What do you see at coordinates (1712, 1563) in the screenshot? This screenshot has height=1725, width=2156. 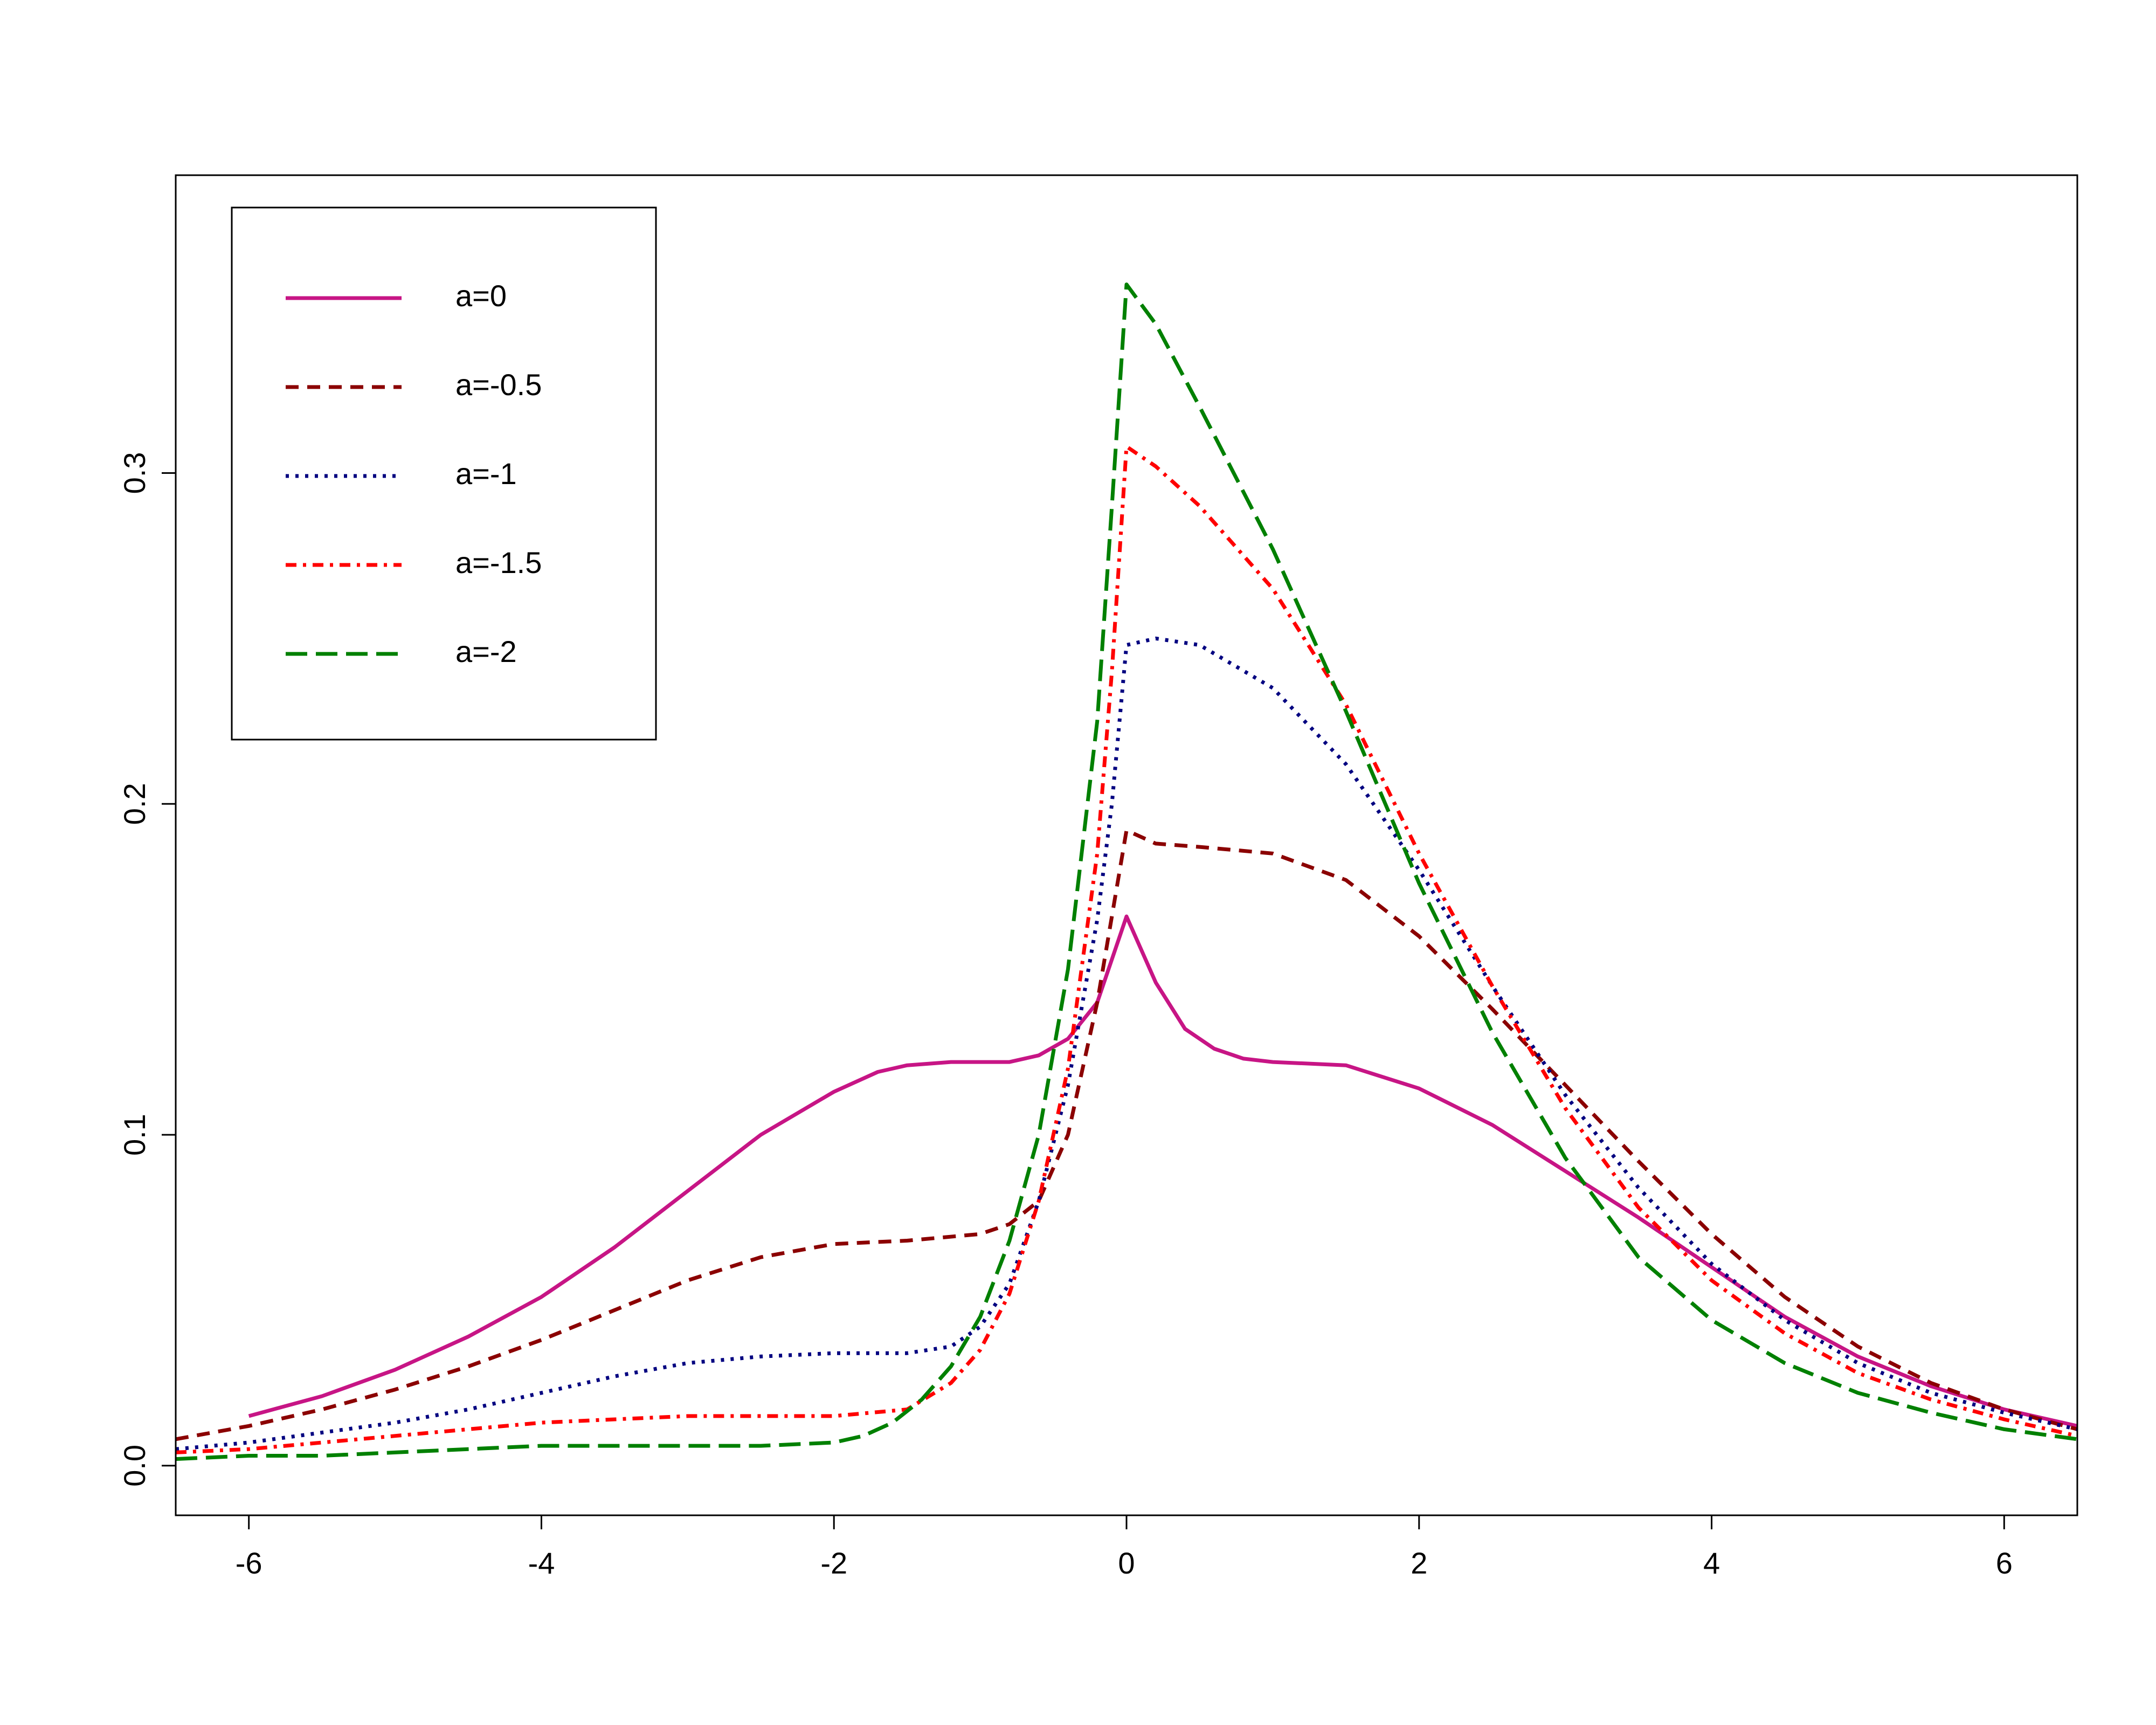 I see `x-tick-label: 4` at bounding box center [1712, 1563].